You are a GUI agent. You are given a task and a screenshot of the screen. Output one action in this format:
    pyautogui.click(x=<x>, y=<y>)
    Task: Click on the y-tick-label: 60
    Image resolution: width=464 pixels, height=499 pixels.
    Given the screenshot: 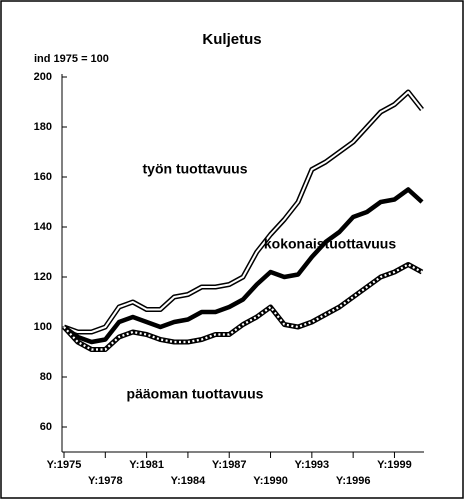 What is the action you would take?
    pyautogui.click(x=46, y=427)
    